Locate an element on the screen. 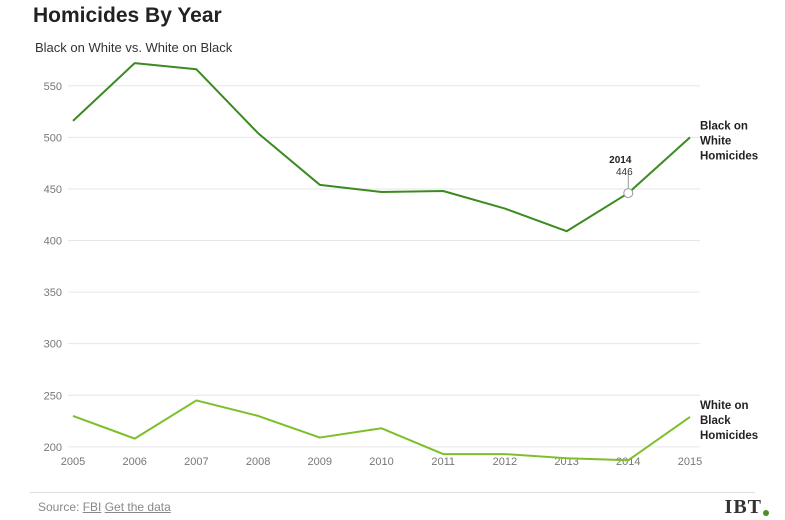 The image size is (785, 520). footer-divider is located at coordinates (392, 492).